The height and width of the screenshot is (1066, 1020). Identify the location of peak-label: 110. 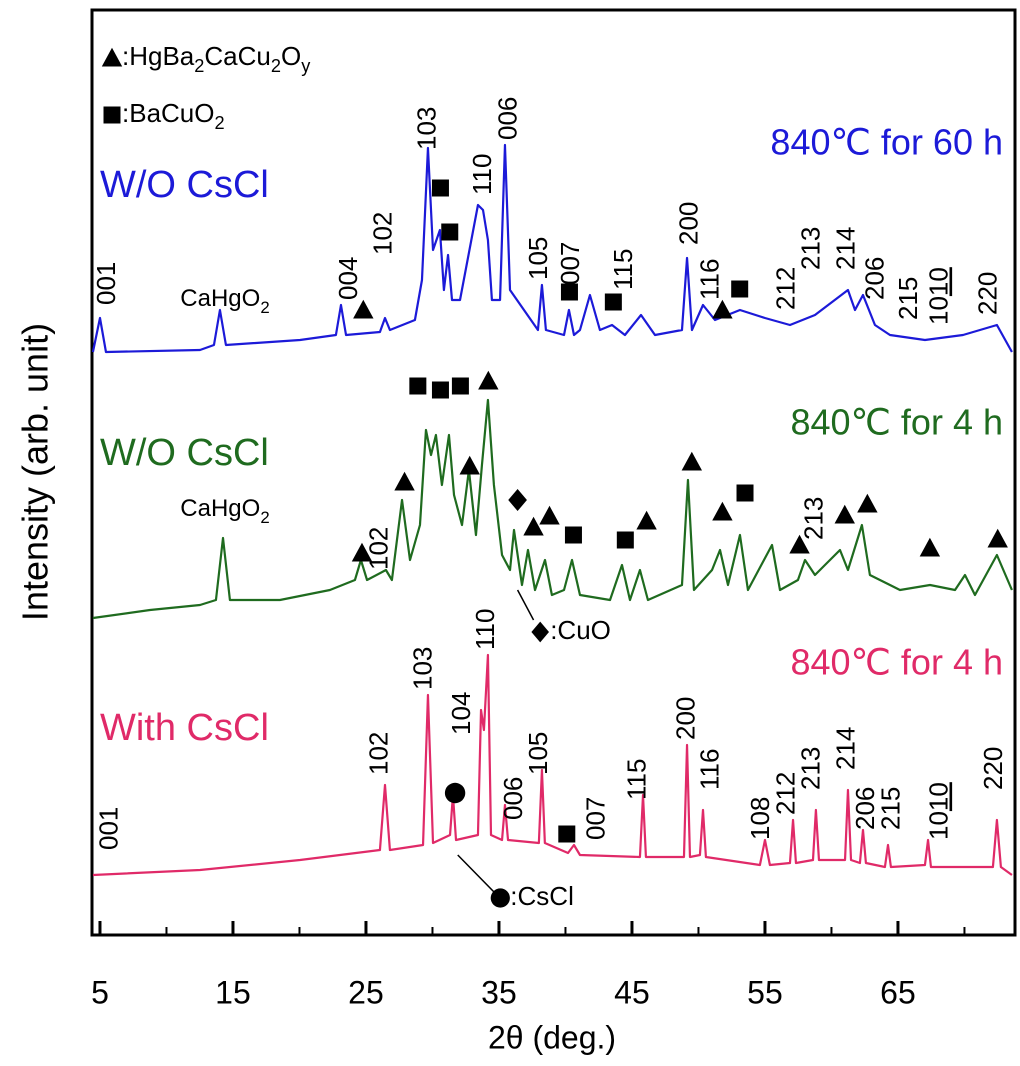
(482, 174).